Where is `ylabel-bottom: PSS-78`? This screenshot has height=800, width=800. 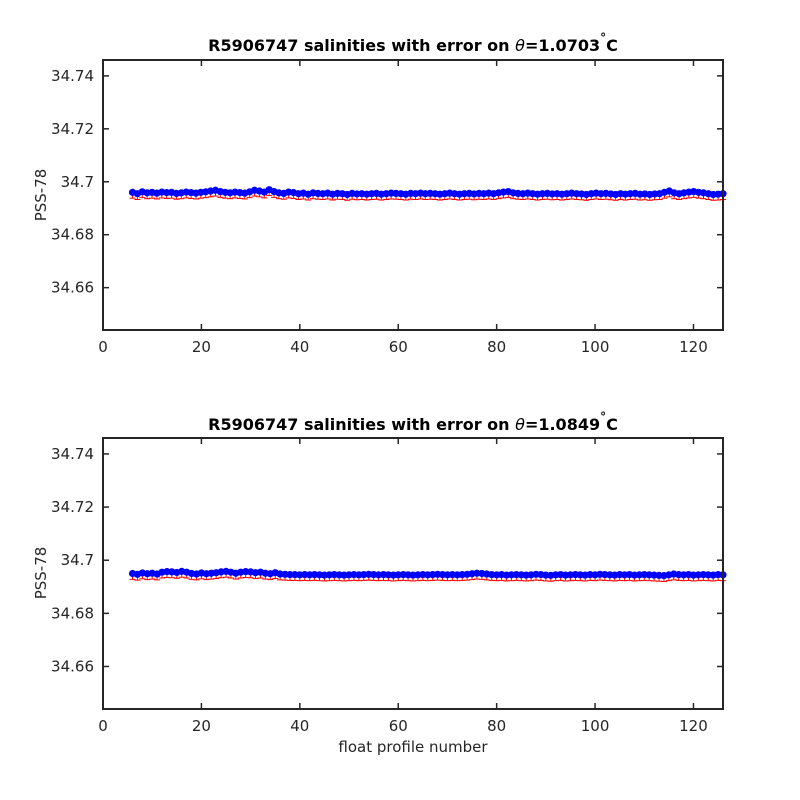 ylabel-bottom: PSS-78 is located at coordinates (41, 573).